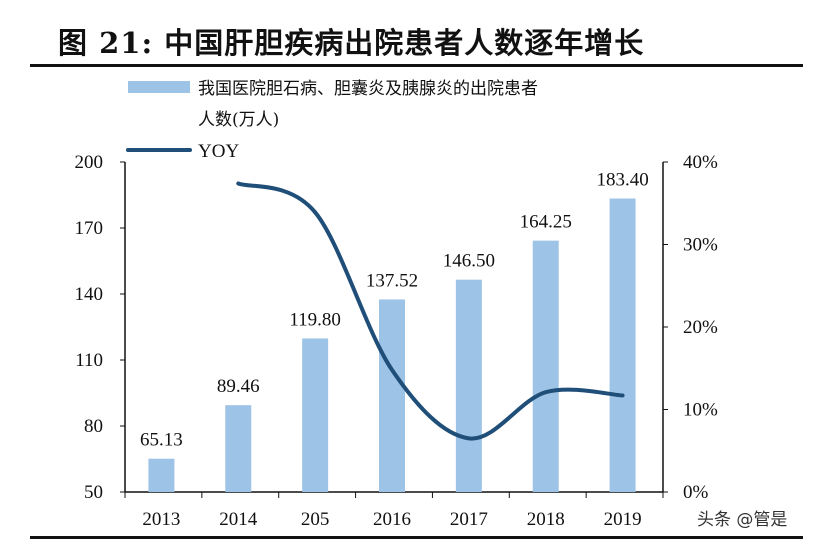 The height and width of the screenshot is (543, 825). Describe the element at coordinates (469, 519) in the screenshot. I see `x-tick-label: 2017` at that location.